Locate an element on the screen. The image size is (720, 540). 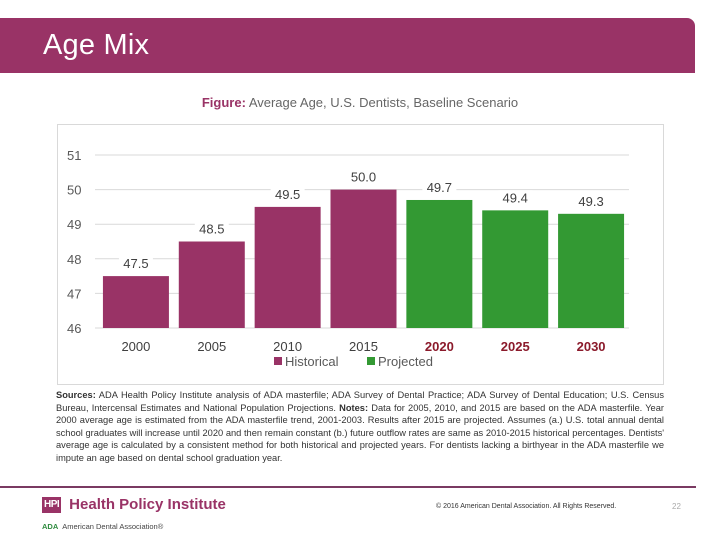
sources-label: Sources: is located at coordinates (76, 395).